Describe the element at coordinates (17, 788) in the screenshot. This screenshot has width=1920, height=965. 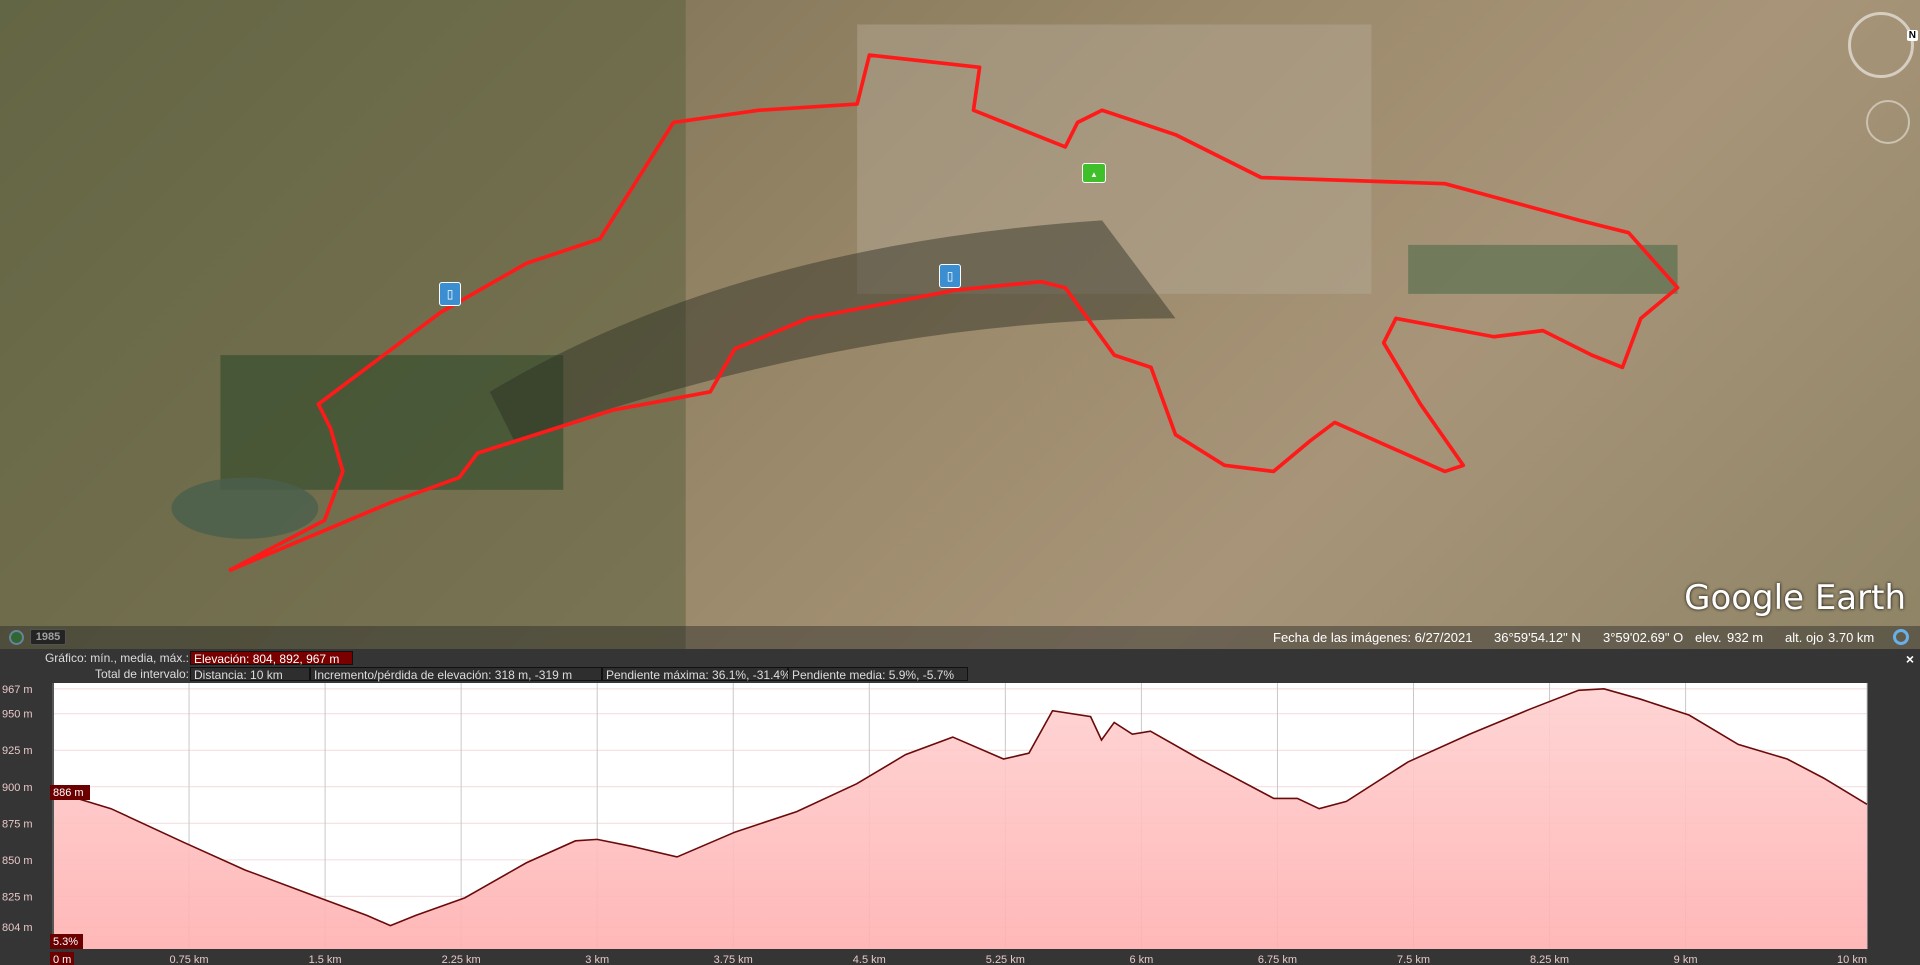
I see `y-tick-label: 900 m` at that location.